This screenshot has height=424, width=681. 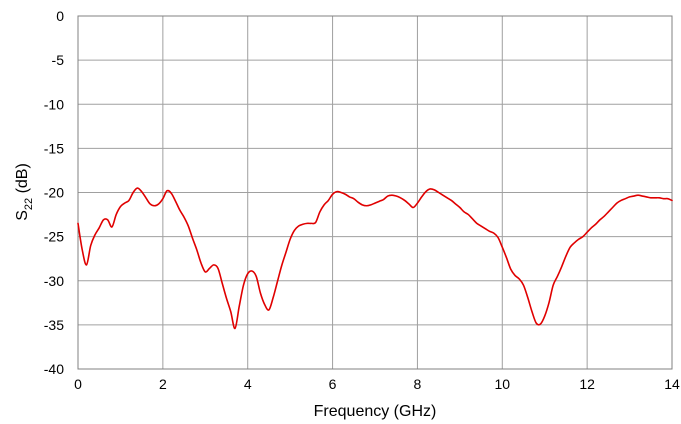 I want to click on x-tick-label: 12, so click(x=587, y=384).